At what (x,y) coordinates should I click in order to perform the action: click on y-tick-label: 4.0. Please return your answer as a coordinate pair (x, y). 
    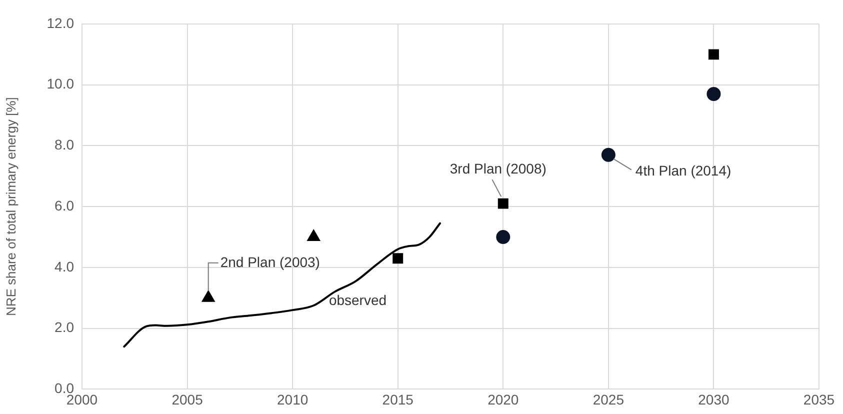
    Looking at the image, I should click on (64, 266).